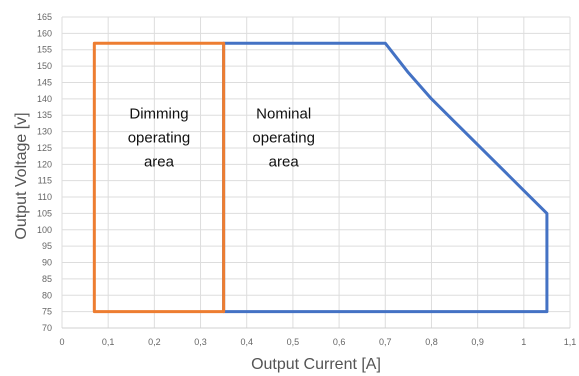  I want to click on y-tick-label: 90, so click(47, 263).